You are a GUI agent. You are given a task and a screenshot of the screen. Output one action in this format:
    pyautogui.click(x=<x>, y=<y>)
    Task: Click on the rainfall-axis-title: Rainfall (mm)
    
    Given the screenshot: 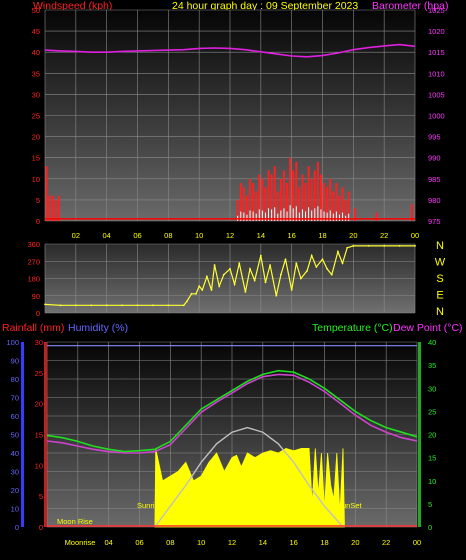 What is the action you would take?
    pyautogui.click(x=33, y=328)
    